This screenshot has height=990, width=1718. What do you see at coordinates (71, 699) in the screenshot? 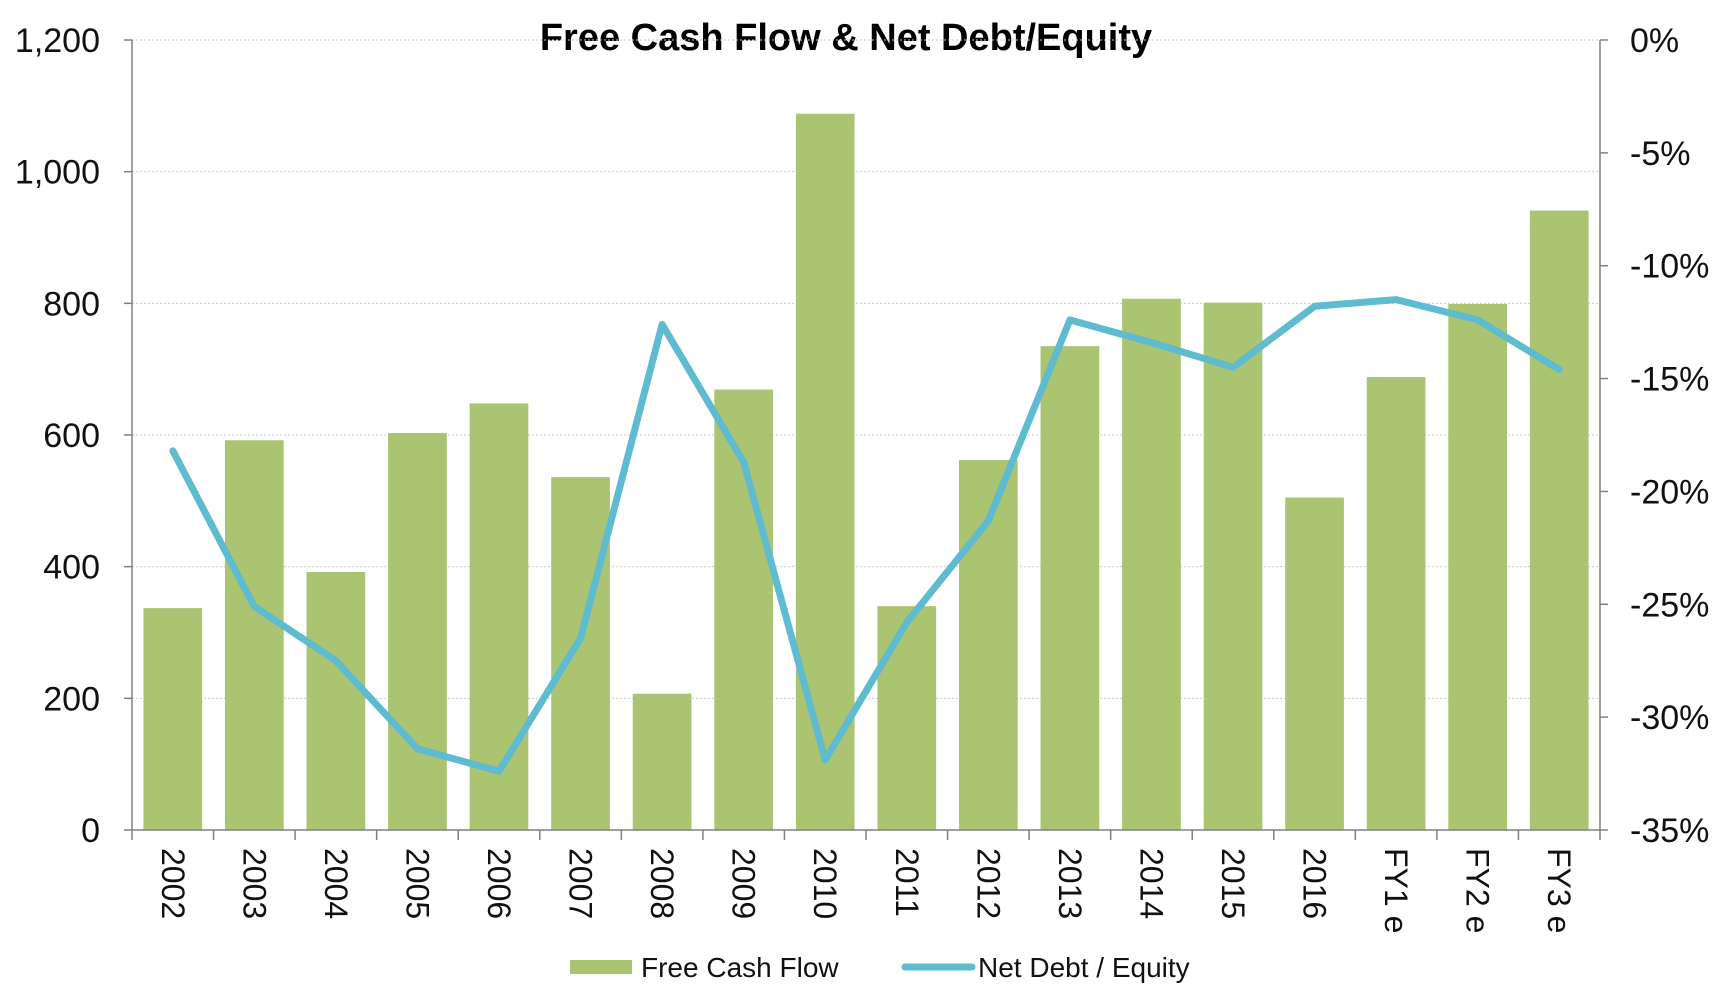
I see `left-tick-label: 200` at bounding box center [71, 699].